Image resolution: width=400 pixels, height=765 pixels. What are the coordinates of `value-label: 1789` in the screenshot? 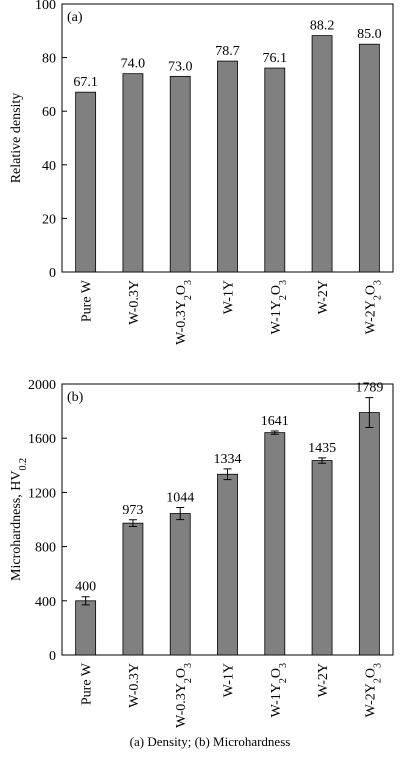 It's located at (369, 388).